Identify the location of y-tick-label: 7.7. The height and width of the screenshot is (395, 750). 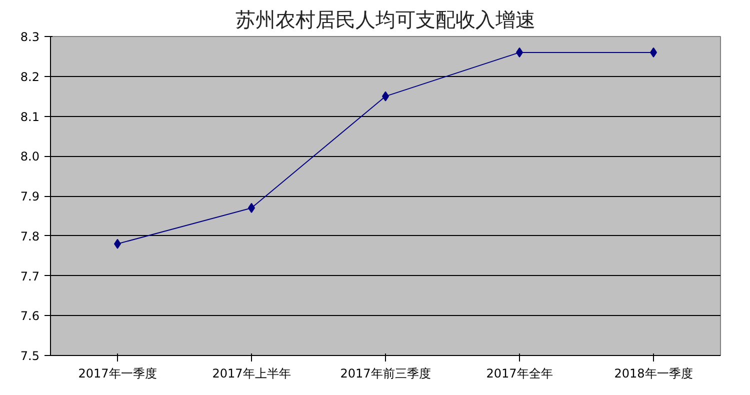
(30, 276).